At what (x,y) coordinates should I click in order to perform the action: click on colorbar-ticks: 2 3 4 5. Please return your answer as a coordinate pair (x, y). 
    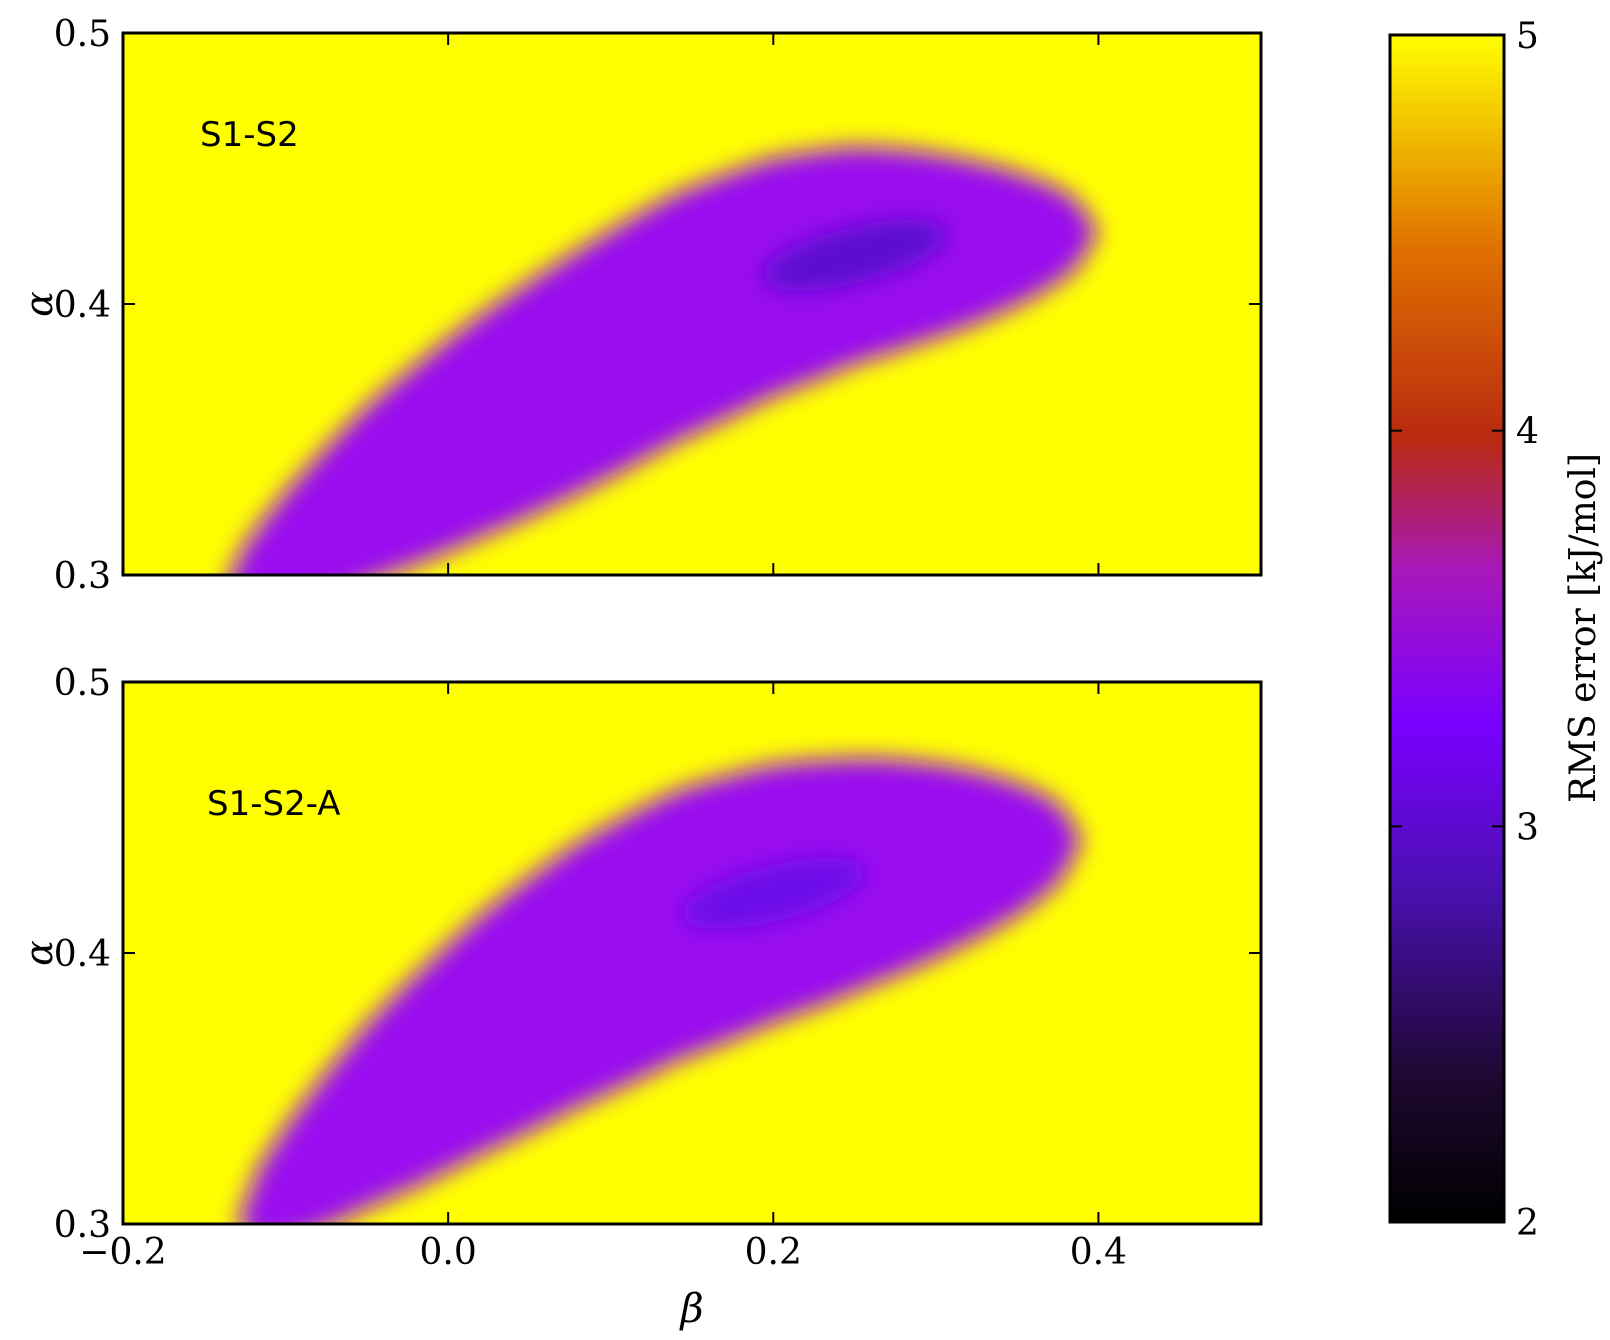
    Looking at the image, I should click on (1464, 630).